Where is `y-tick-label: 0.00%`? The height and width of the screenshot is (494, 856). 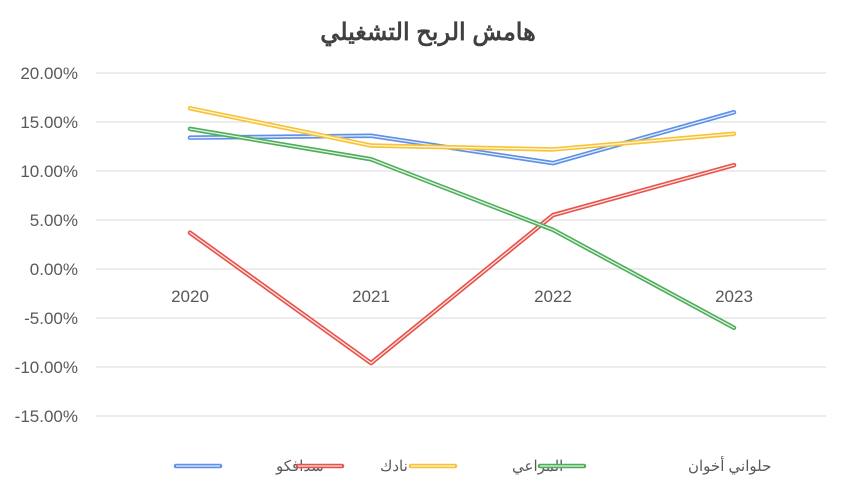 y-tick-label: 0.00% is located at coordinates (54, 269).